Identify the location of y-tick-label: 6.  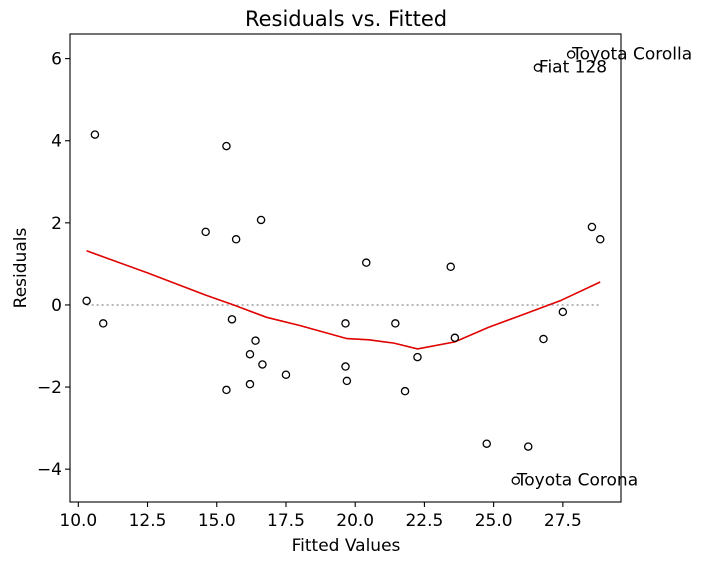
(56, 60).